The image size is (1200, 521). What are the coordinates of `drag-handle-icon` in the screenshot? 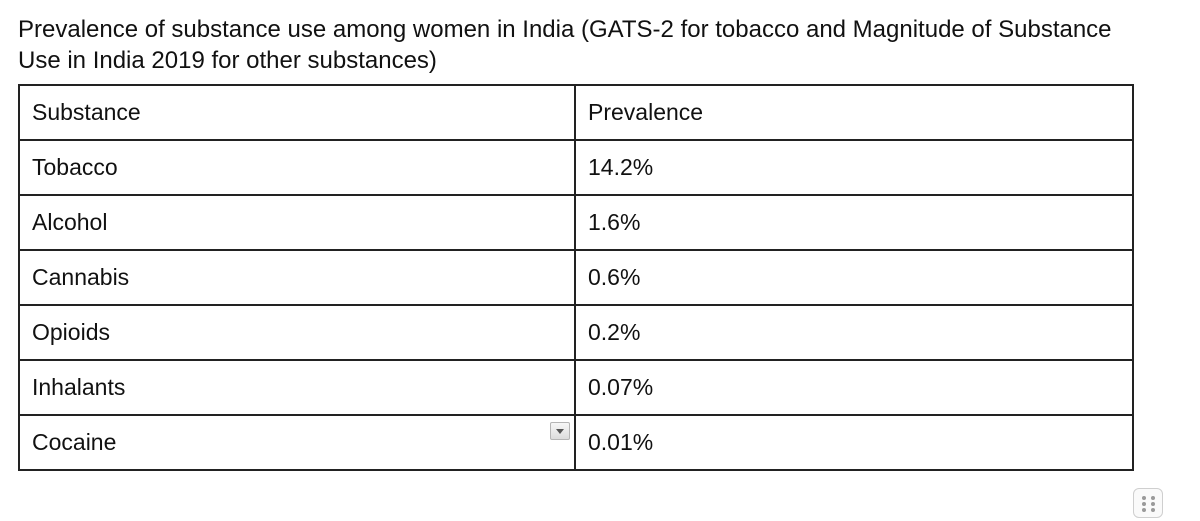 It's located at (1148, 503).